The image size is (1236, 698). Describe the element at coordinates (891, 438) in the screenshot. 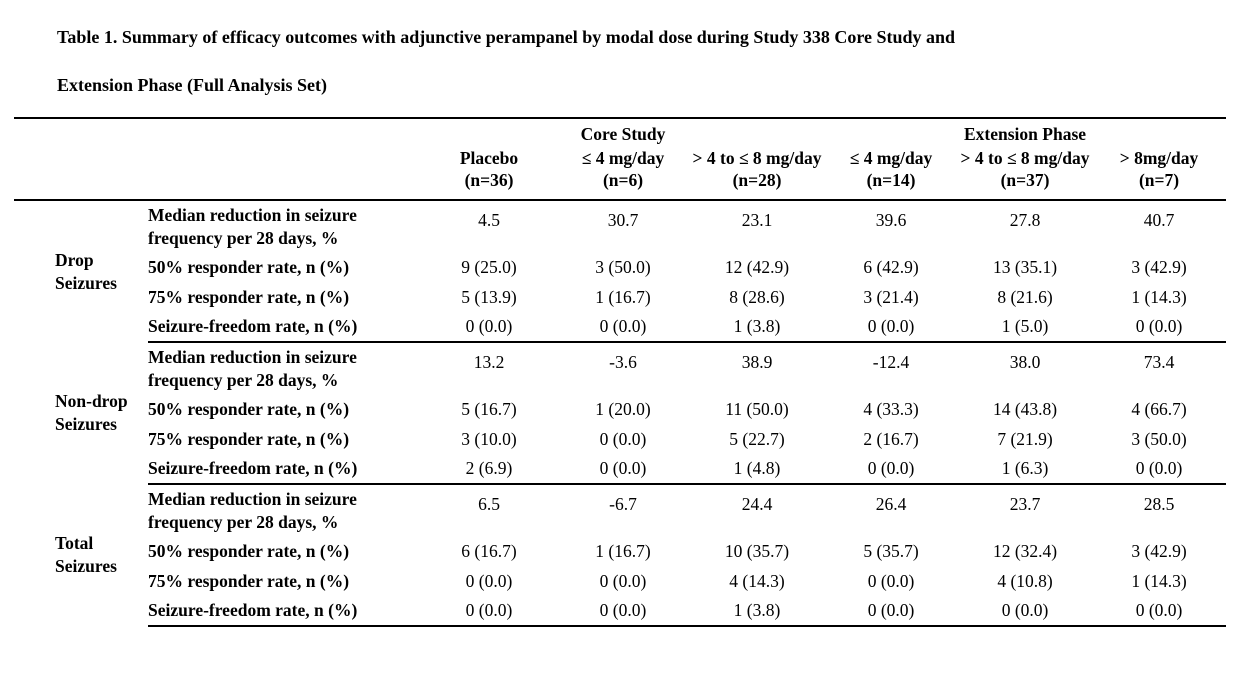

I see `value-cell: 2 (16.7)` at that location.